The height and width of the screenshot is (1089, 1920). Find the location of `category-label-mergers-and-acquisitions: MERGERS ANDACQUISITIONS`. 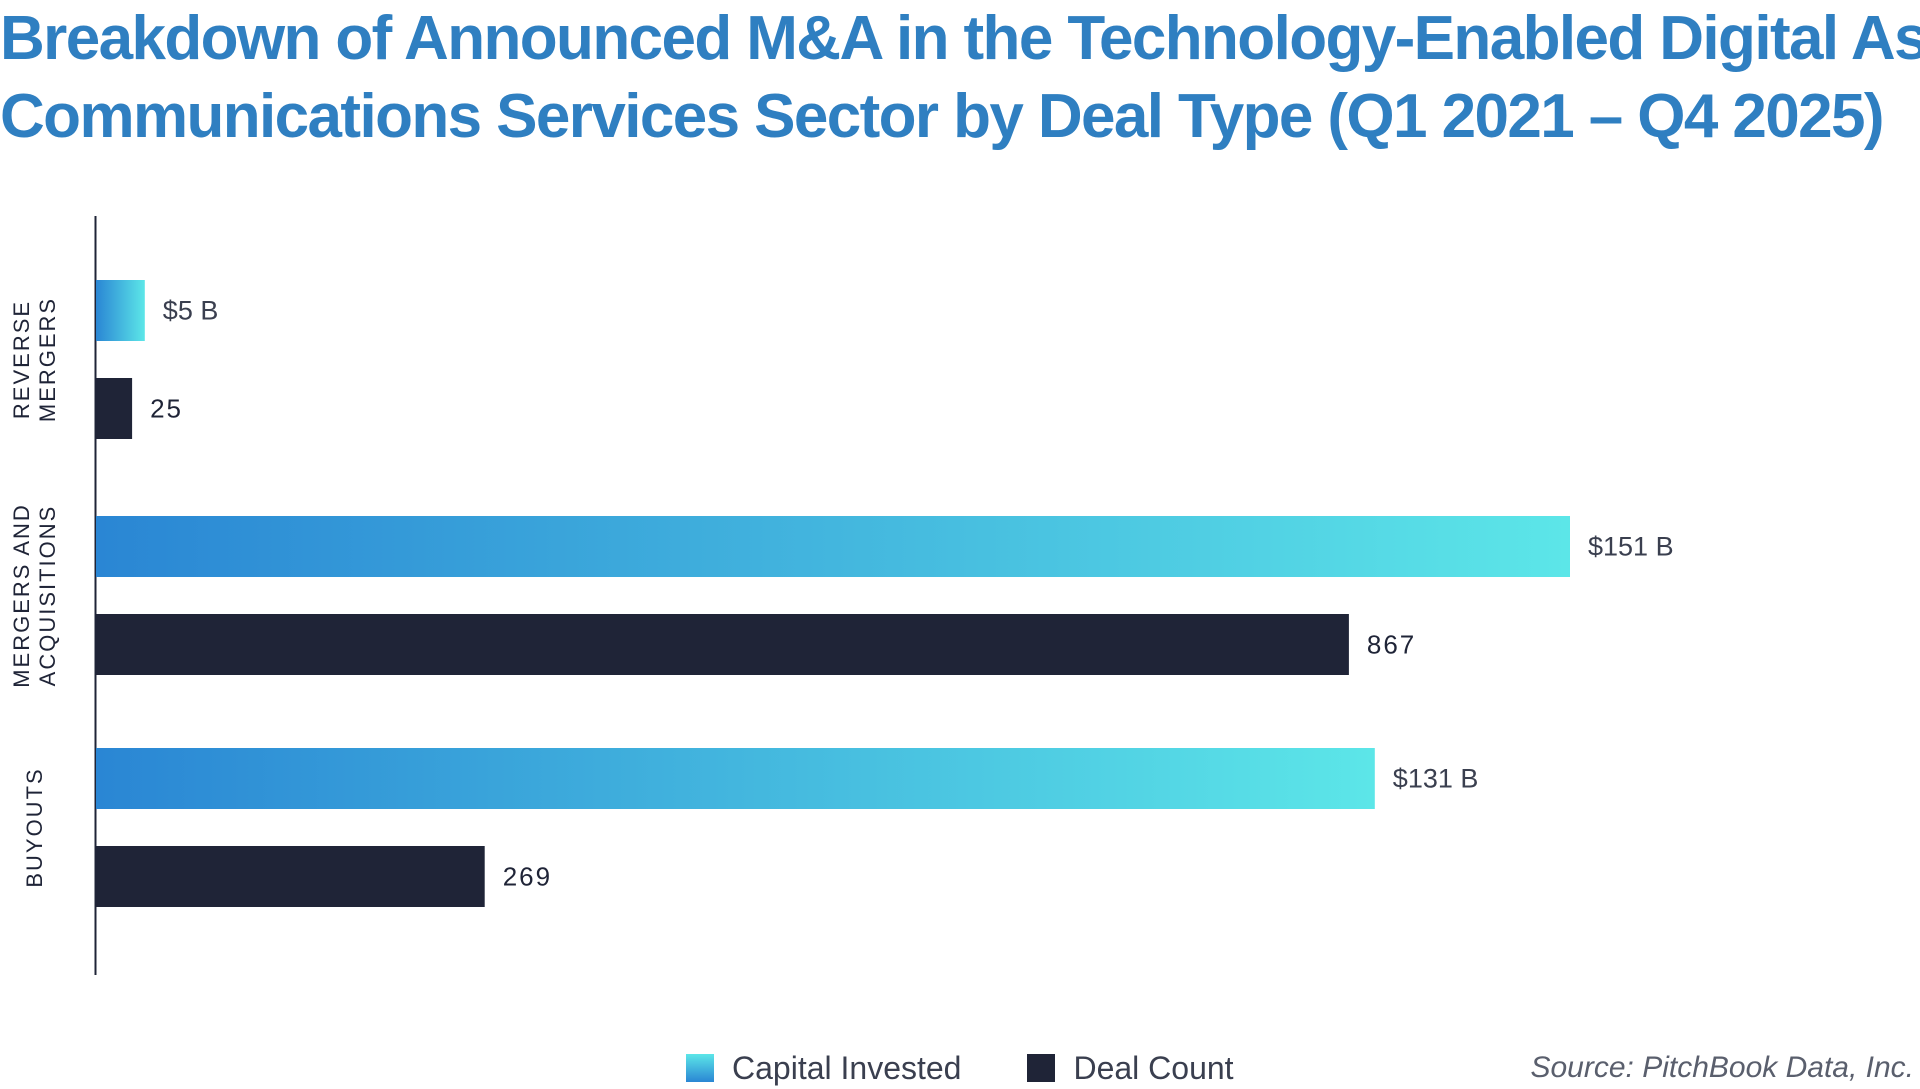

category-label-mergers-and-acquisitions: MERGERS ANDACQUISITIONS is located at coordinates (34, 595).